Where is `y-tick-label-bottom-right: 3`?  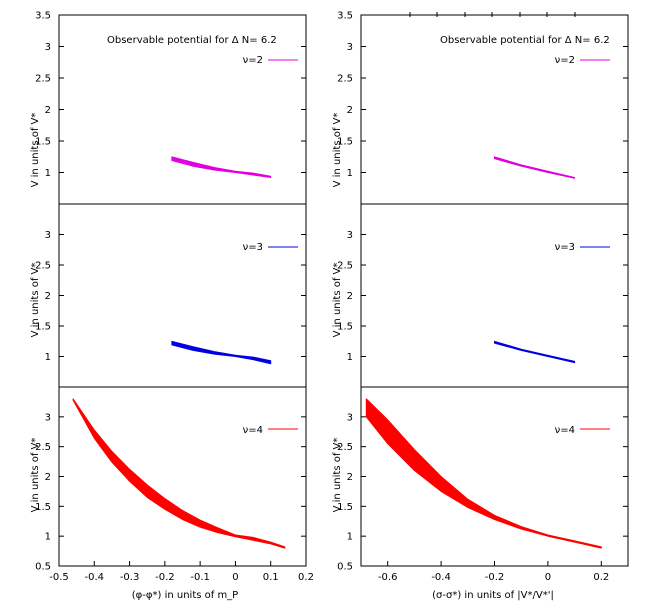 y-tick-label-bottom-right: 3 is located at coordinates (350, 417).